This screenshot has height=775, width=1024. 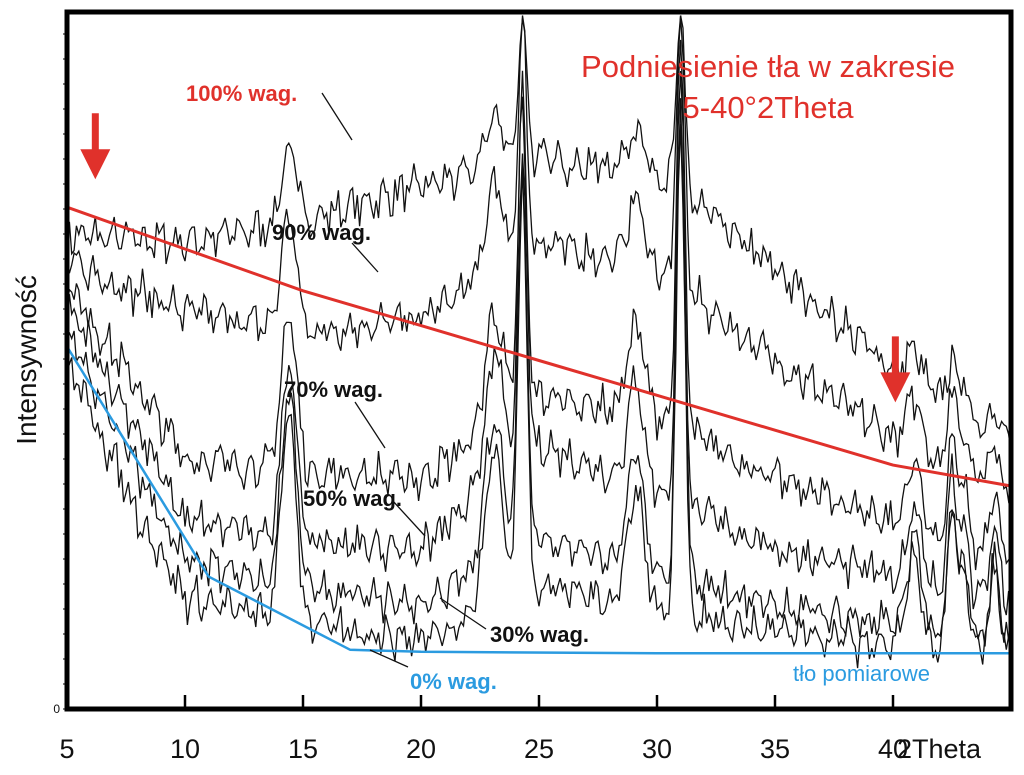 I want to click on y-axis: 0, so click(x=60, y=374).